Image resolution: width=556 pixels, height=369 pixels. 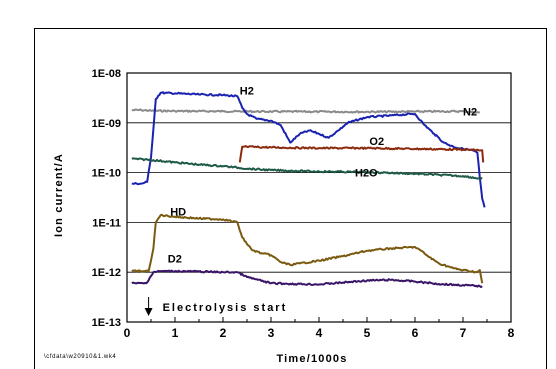 I want to click on y-axis-title: Ion current/A, so click(x=59, y=195).